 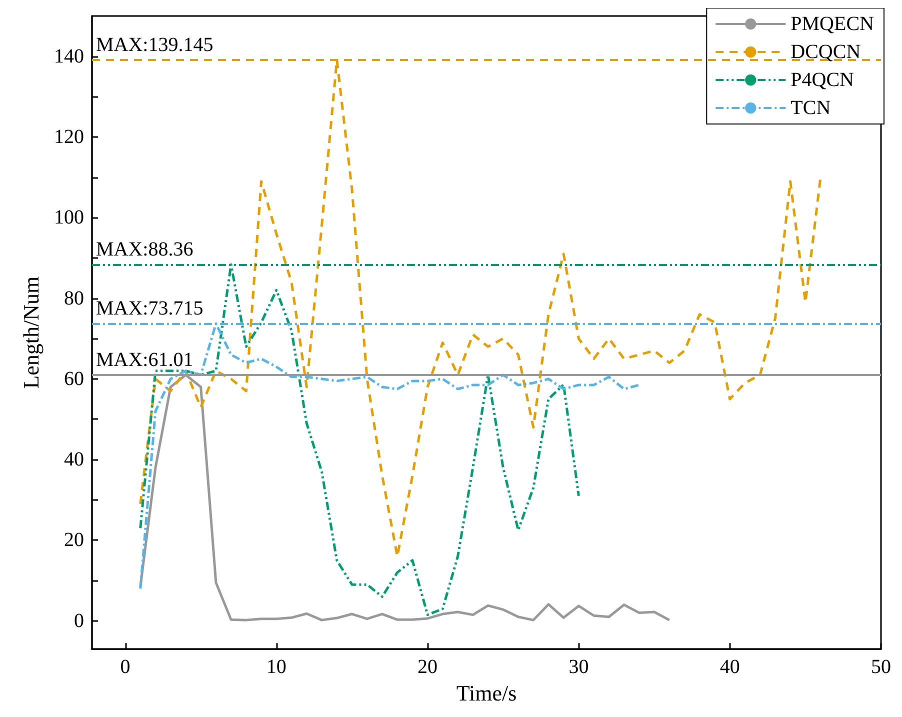 What do you see at coordinates (74, 459) in the screenshot?
I see `y-tick-label: 40` at bounding box center [74, 459].